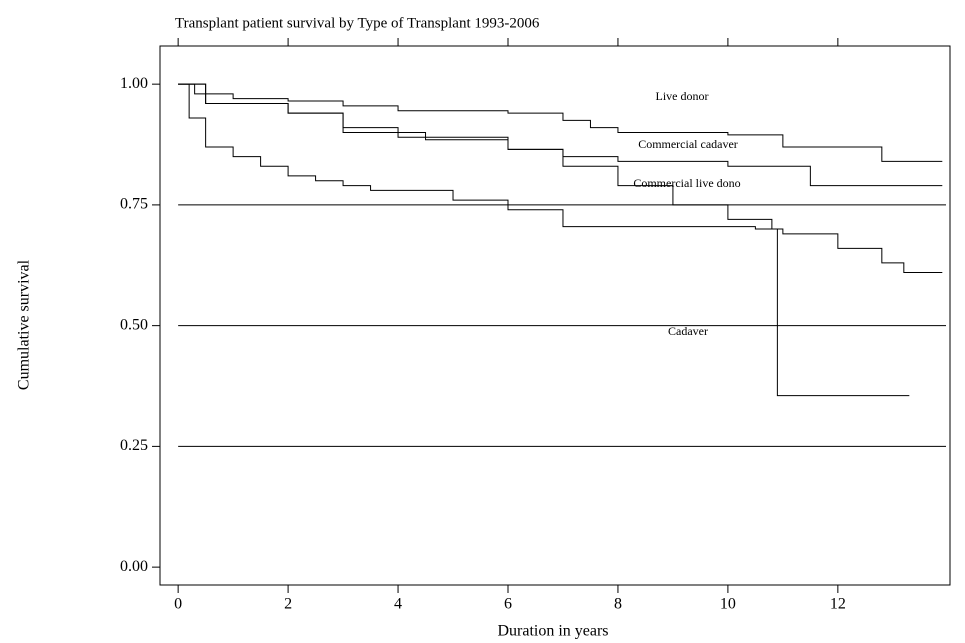  Describe the element at coordinates (134, 83) in the screenshot. I see `y-tick-label: 1.00` at that location.